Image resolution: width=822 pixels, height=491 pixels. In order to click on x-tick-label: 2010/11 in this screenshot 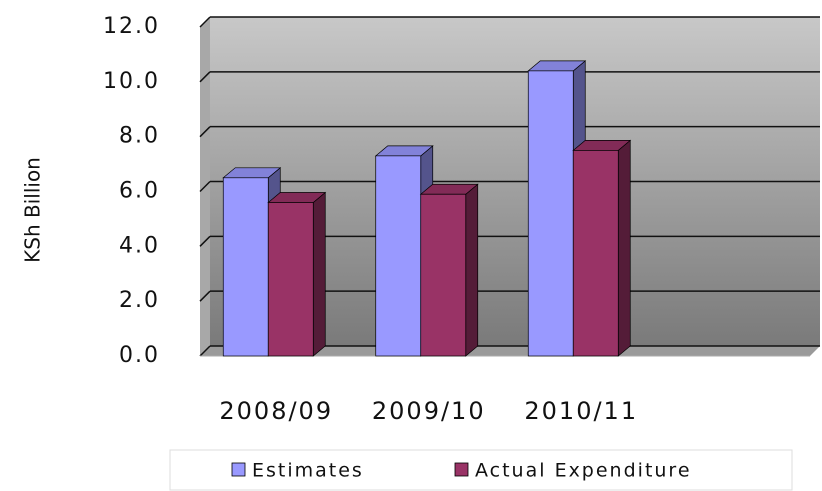, I will do `click(581, 411)`.